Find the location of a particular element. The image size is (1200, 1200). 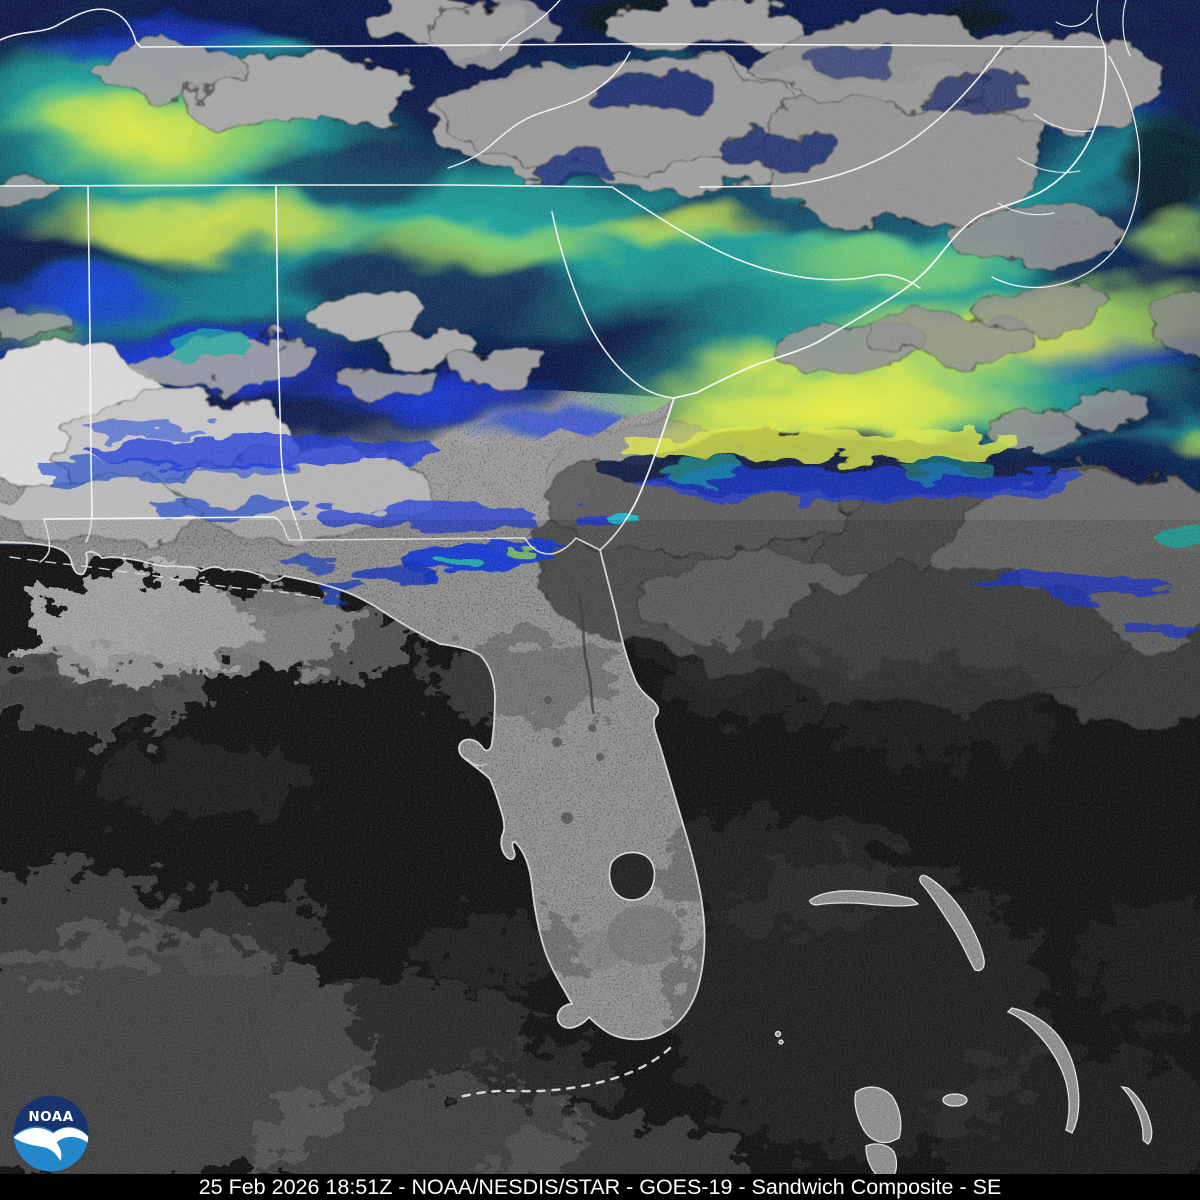

noaa-logo-top-half is located at coordinates (51, 1115).